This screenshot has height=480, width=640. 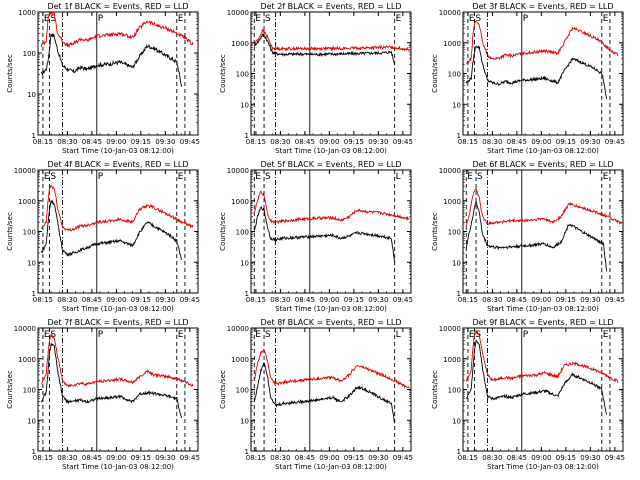 I want to click on interval-marker-label: L, so click(x=398, y=177).